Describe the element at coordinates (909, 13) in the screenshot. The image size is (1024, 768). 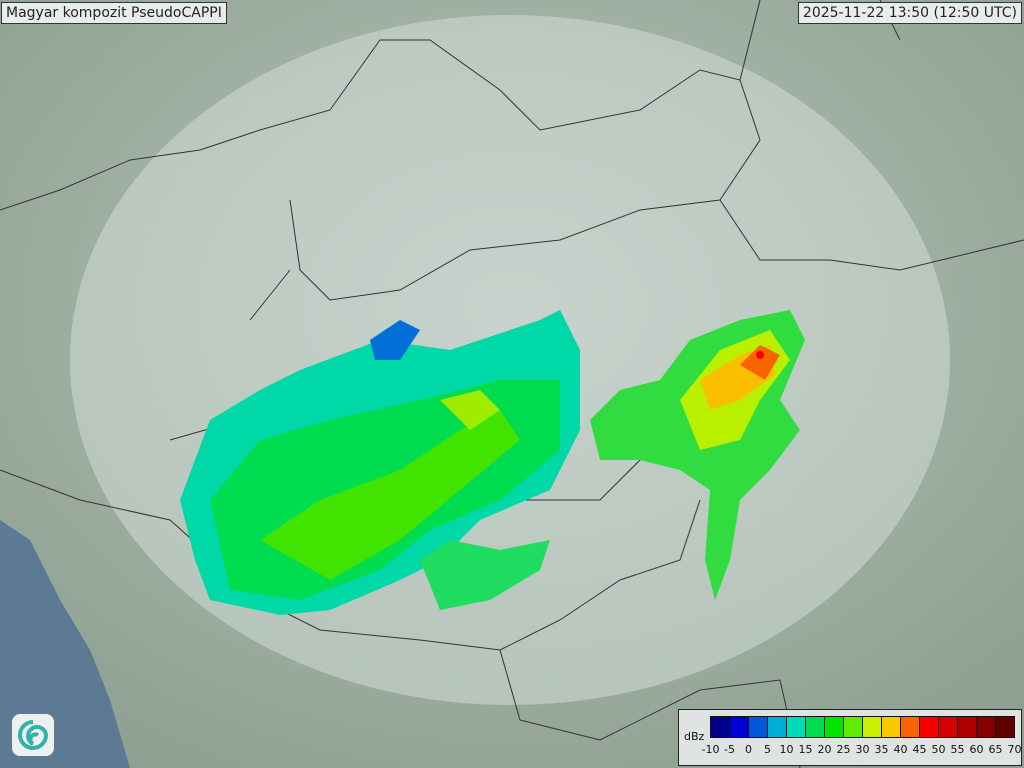
I see `timestamp: 2025-11-22 13:50 (12:50 UTC)` at that location.